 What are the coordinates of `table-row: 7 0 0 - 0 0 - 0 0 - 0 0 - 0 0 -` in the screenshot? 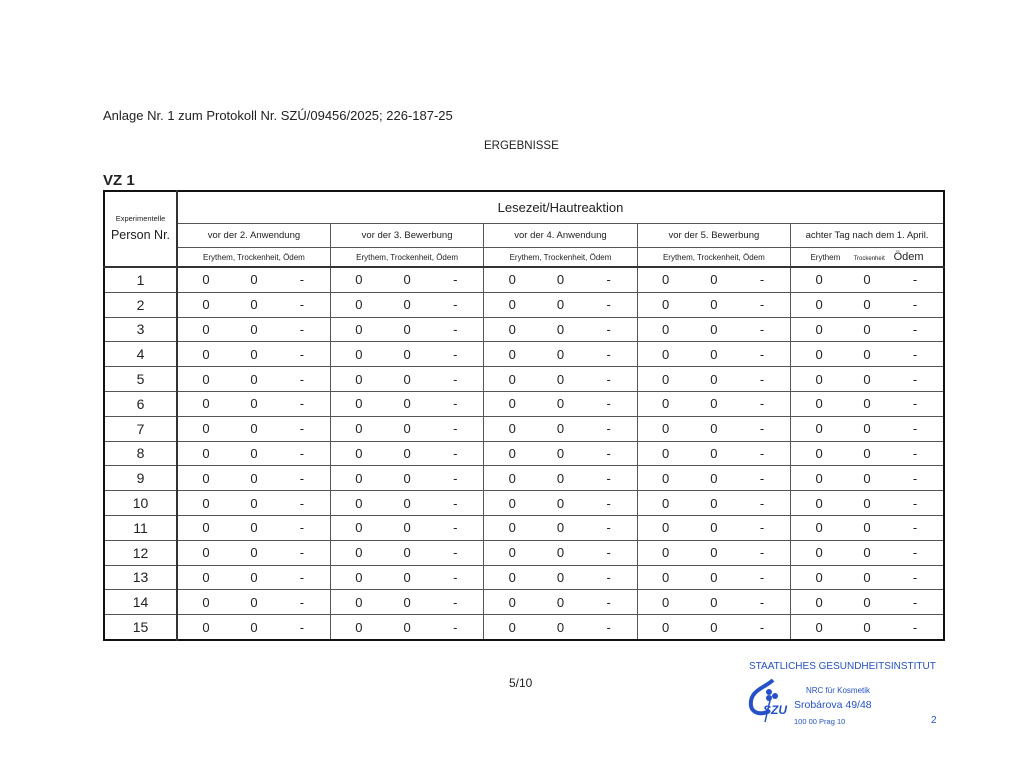 It's located at (524, 428).